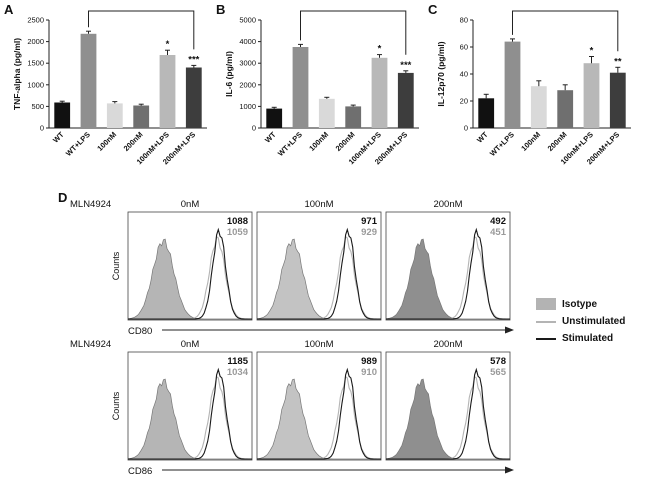  What do you see at coordinates (369, 221) in the screenshot?
I see `mfi-stimulated: 971` at bounding box center [369, 221].